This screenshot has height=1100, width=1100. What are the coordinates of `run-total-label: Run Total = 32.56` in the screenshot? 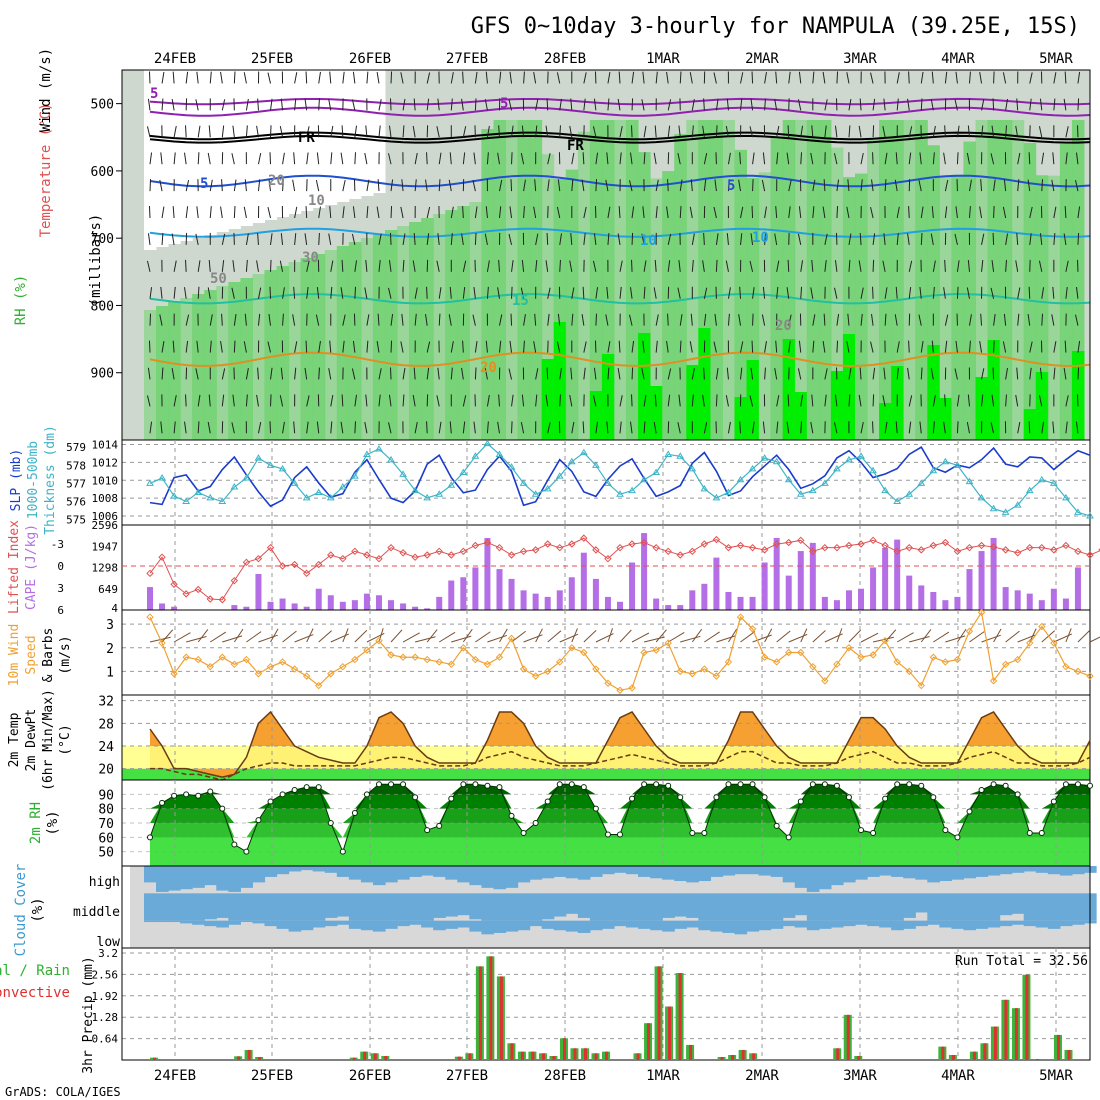 It's located at (1021, 961).